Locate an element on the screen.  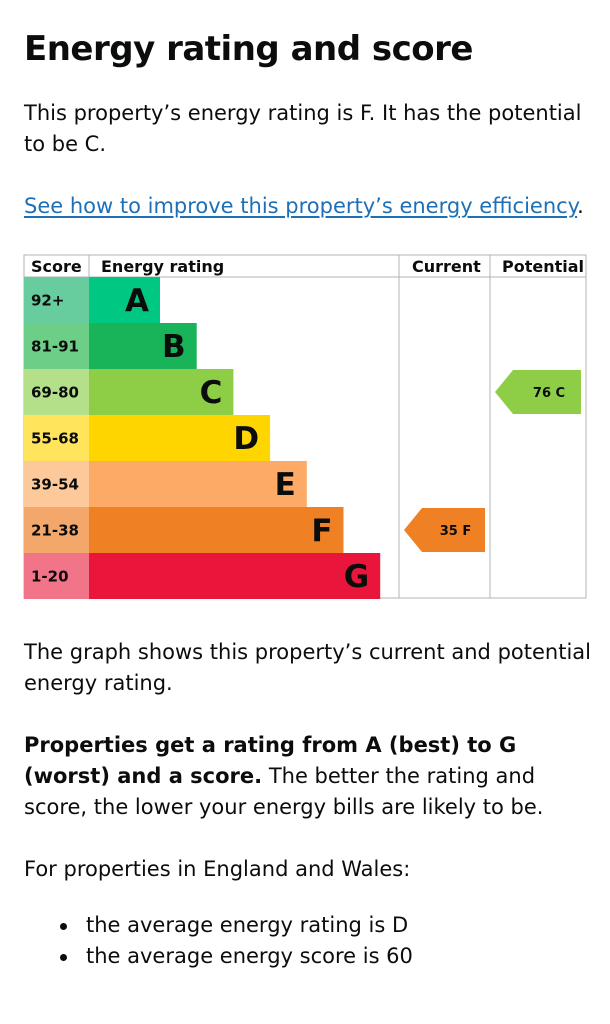
band-e-bar is located at coordinates (198, 484).